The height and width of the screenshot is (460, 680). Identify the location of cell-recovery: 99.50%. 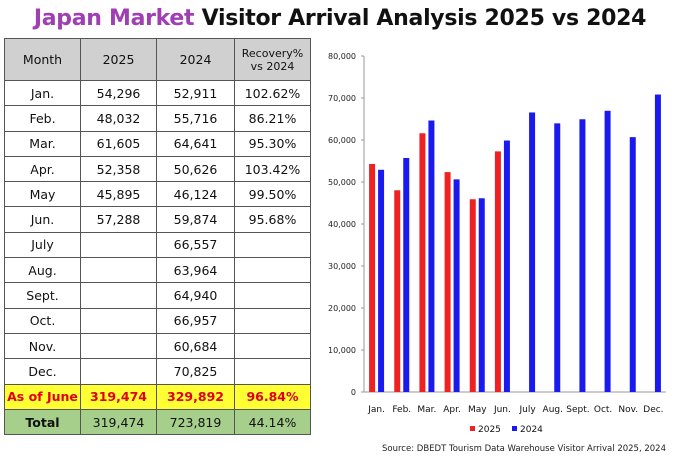
(272, 194).